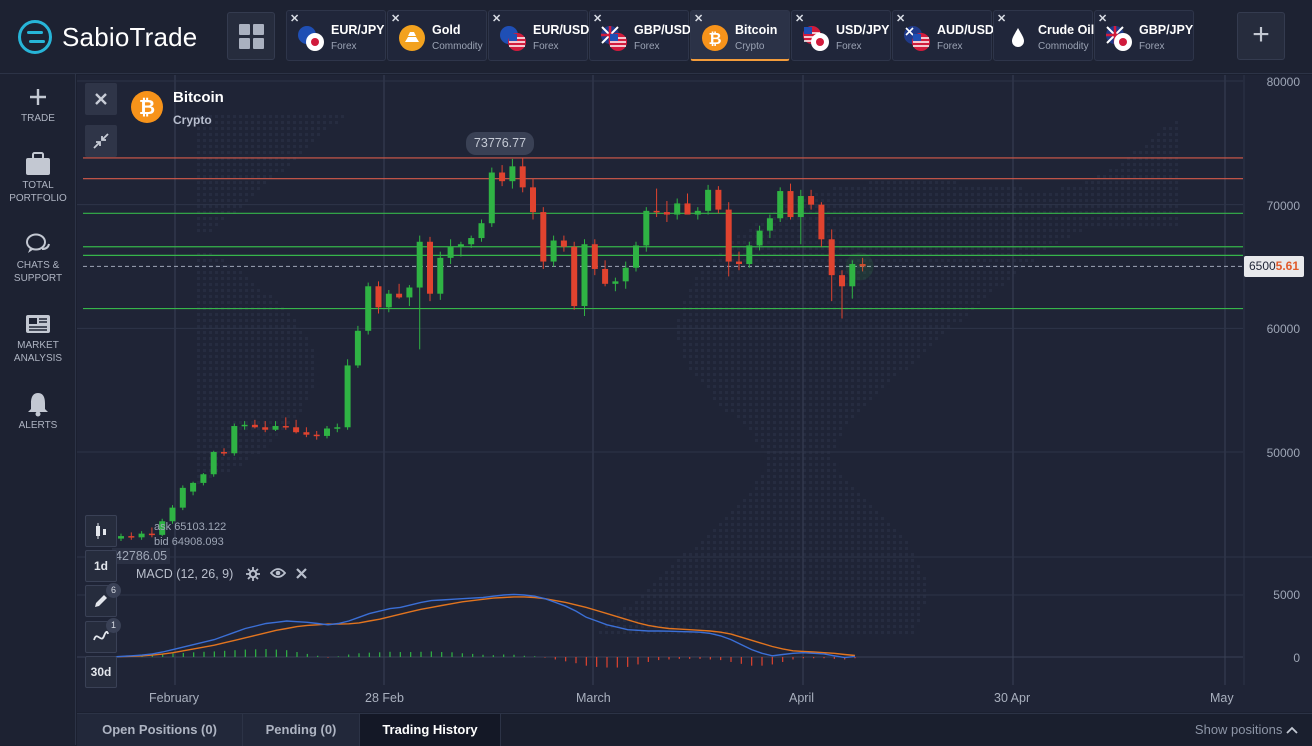 This screenshot has height=746, width=1312. I want to click on tab-crude-oil: ✕ Crude Oil Commodity, so click(1043, 35).